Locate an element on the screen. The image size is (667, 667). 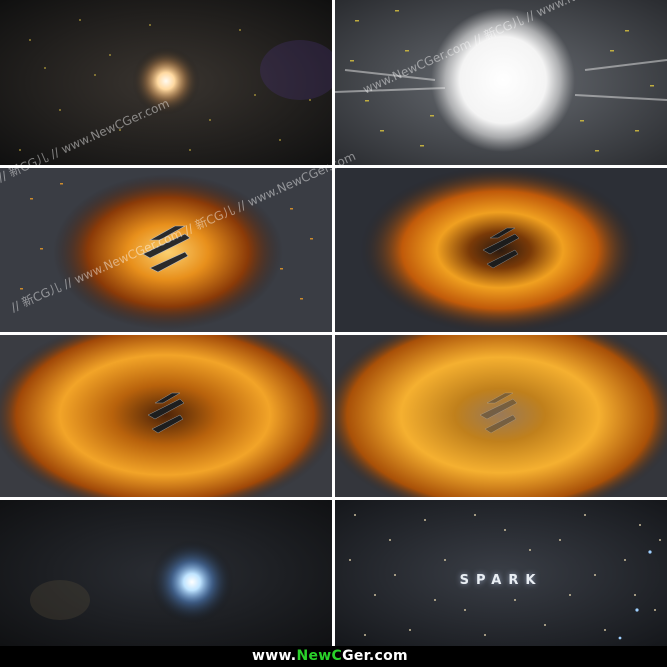
frame-7-blue-orb is located at coordinates (166, 573).